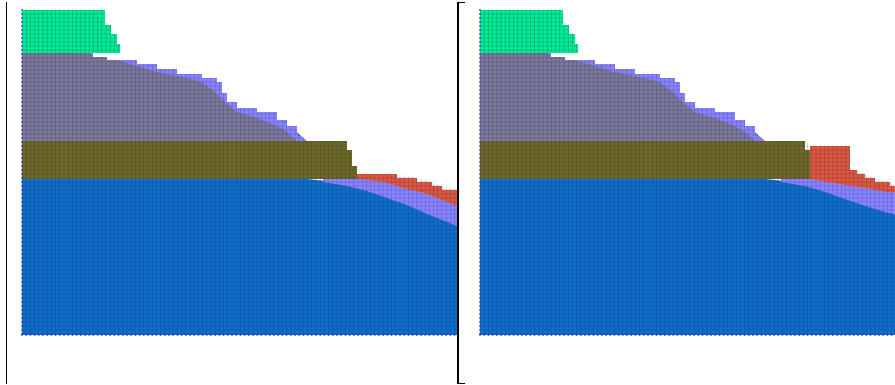  What do you see at coordinates (458, 193) in the screenshot?
I see `center-divider` at bounding box center [458, 193].